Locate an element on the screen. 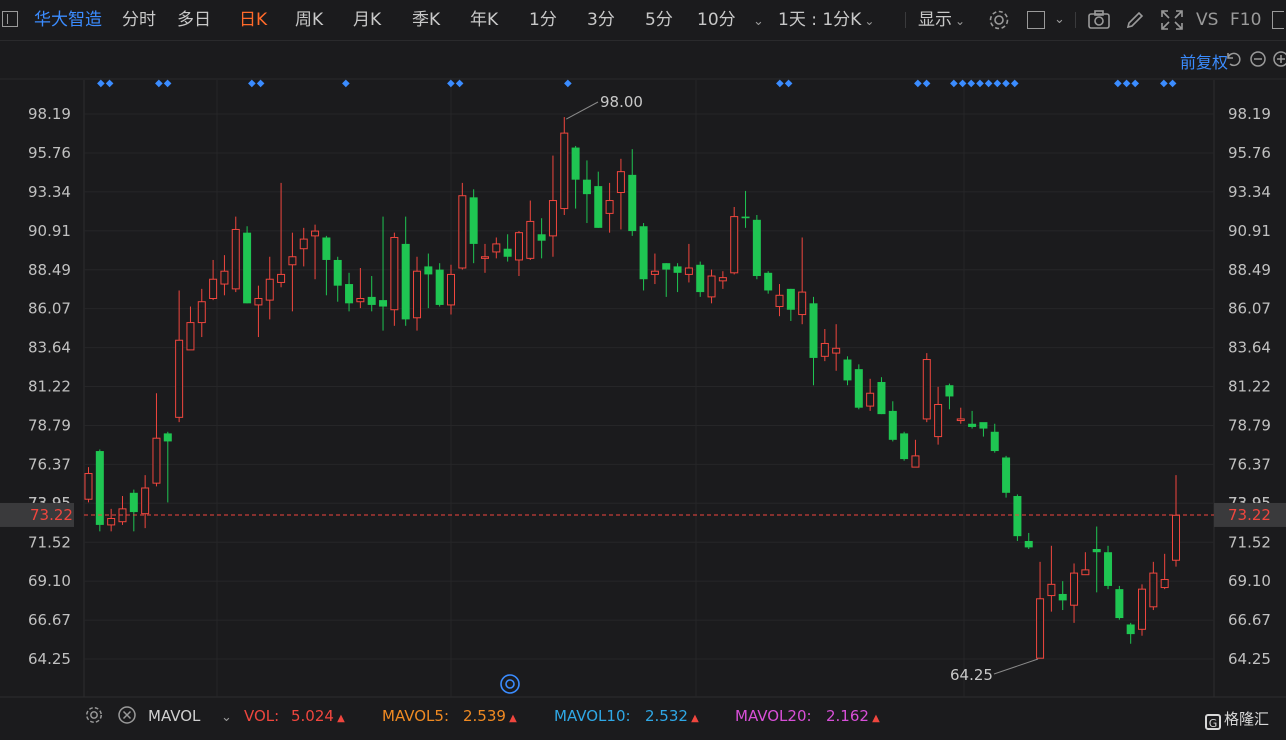 The width and height of the screenshot is (1286, 740). zoom-in-icon is located at coordinates (1279, 59).